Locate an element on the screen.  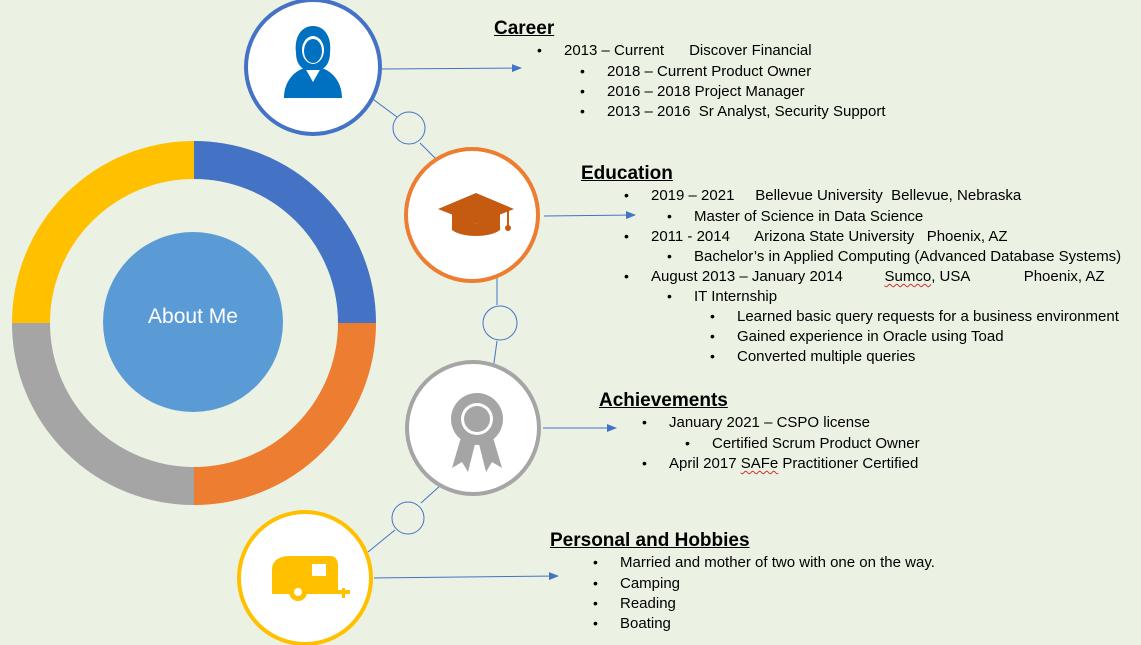
career-item: 2016 – 2018 Project Manager is located at coordinates (692, 91).